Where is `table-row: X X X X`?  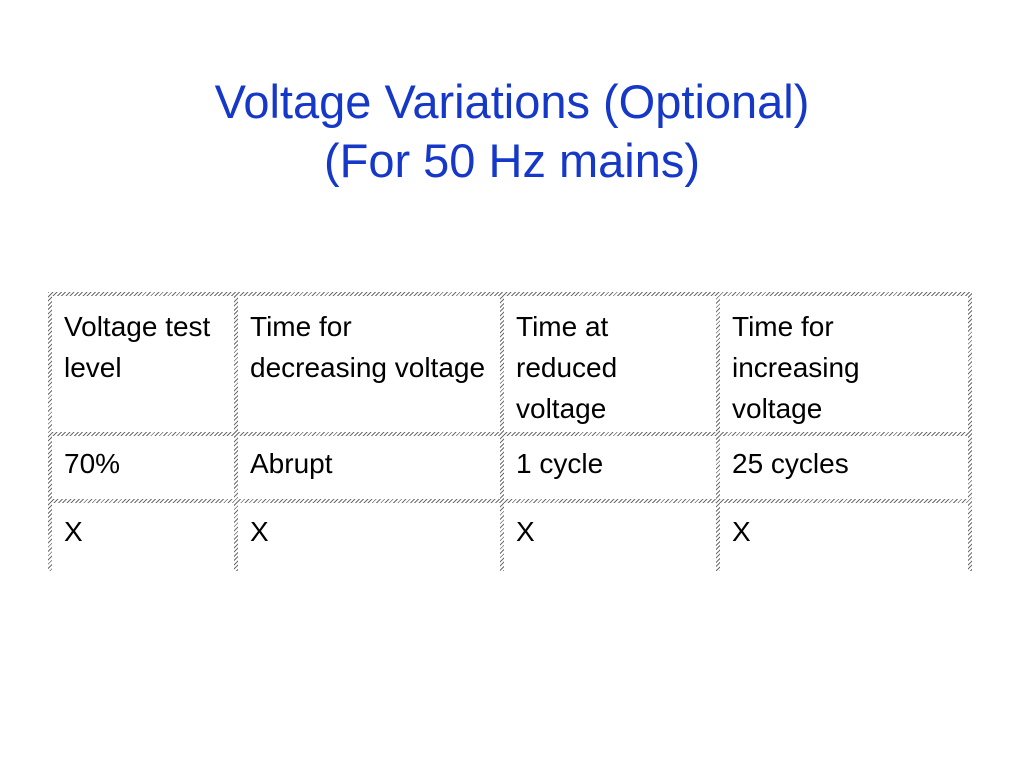
table-row: X X X X is located at coordinates (510, 540).